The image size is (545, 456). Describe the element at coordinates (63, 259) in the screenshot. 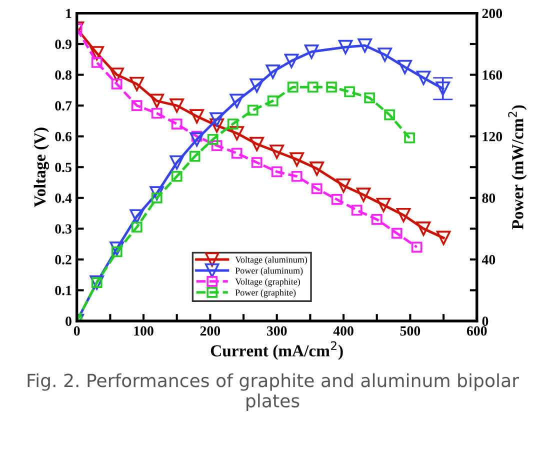

I see `y-tick-label: 0.2` at that location.